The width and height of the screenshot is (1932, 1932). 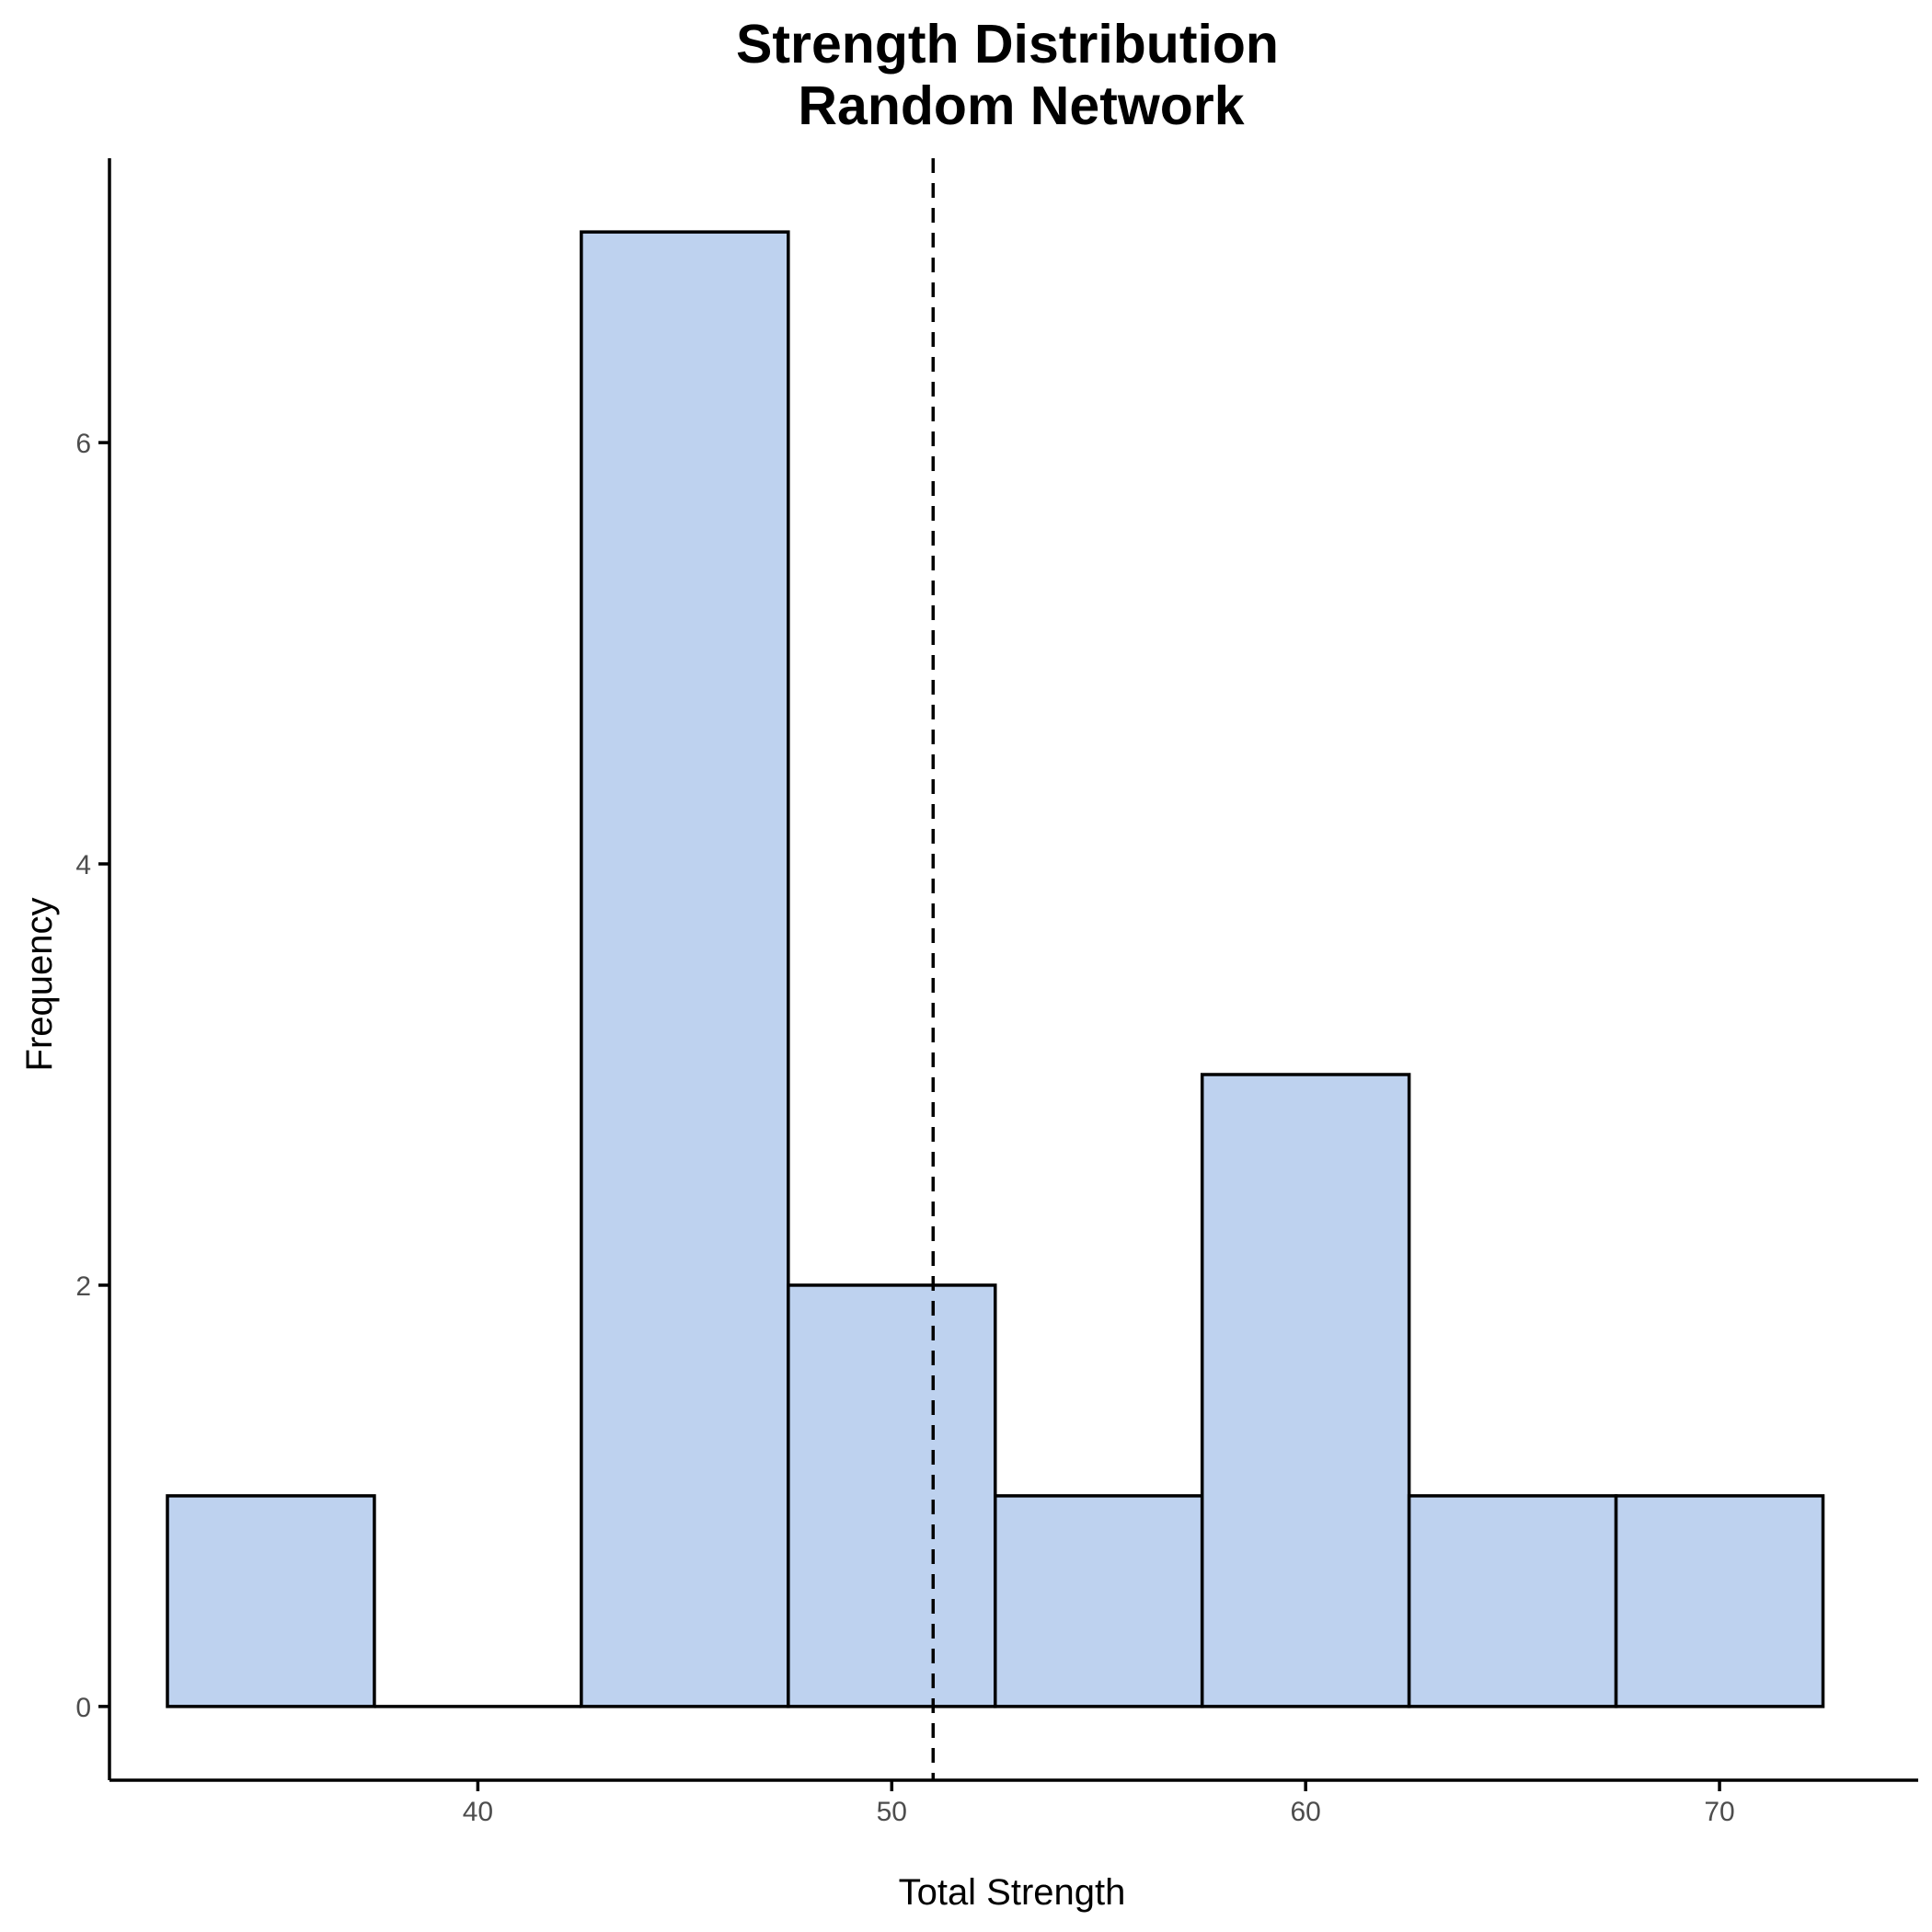 What do you see at coordinates (1719, 1812) in the screenshot?
I see `x-tick-label-70: 70` at bounding box center [1719, 1812].